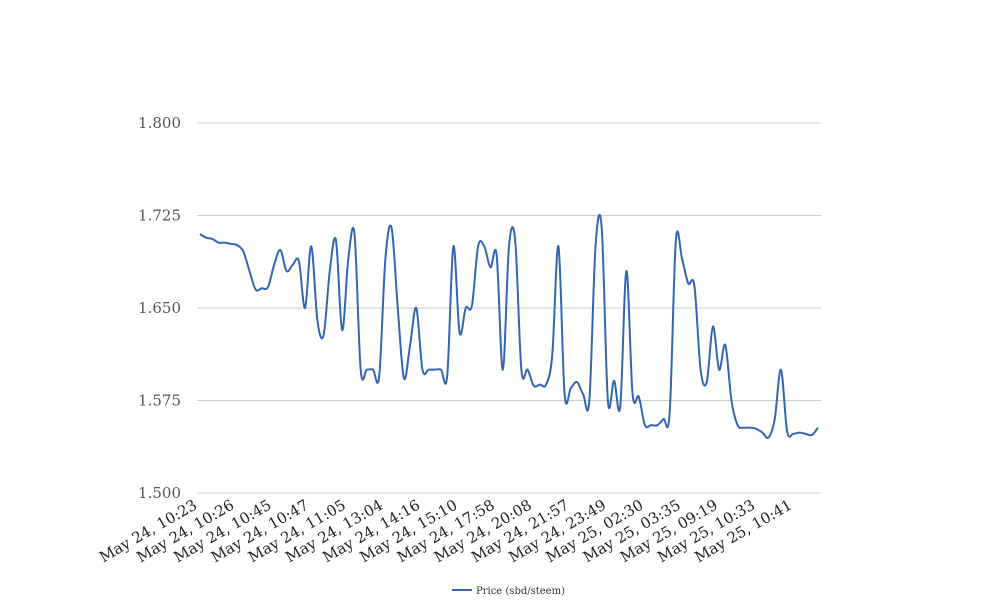 The height and width of the screenshot is (616, 1008). What do you see at coordinates (159, 401) in the screenshot?
I see `y-tick-label: 1.575` at bounding box center [159, 401].